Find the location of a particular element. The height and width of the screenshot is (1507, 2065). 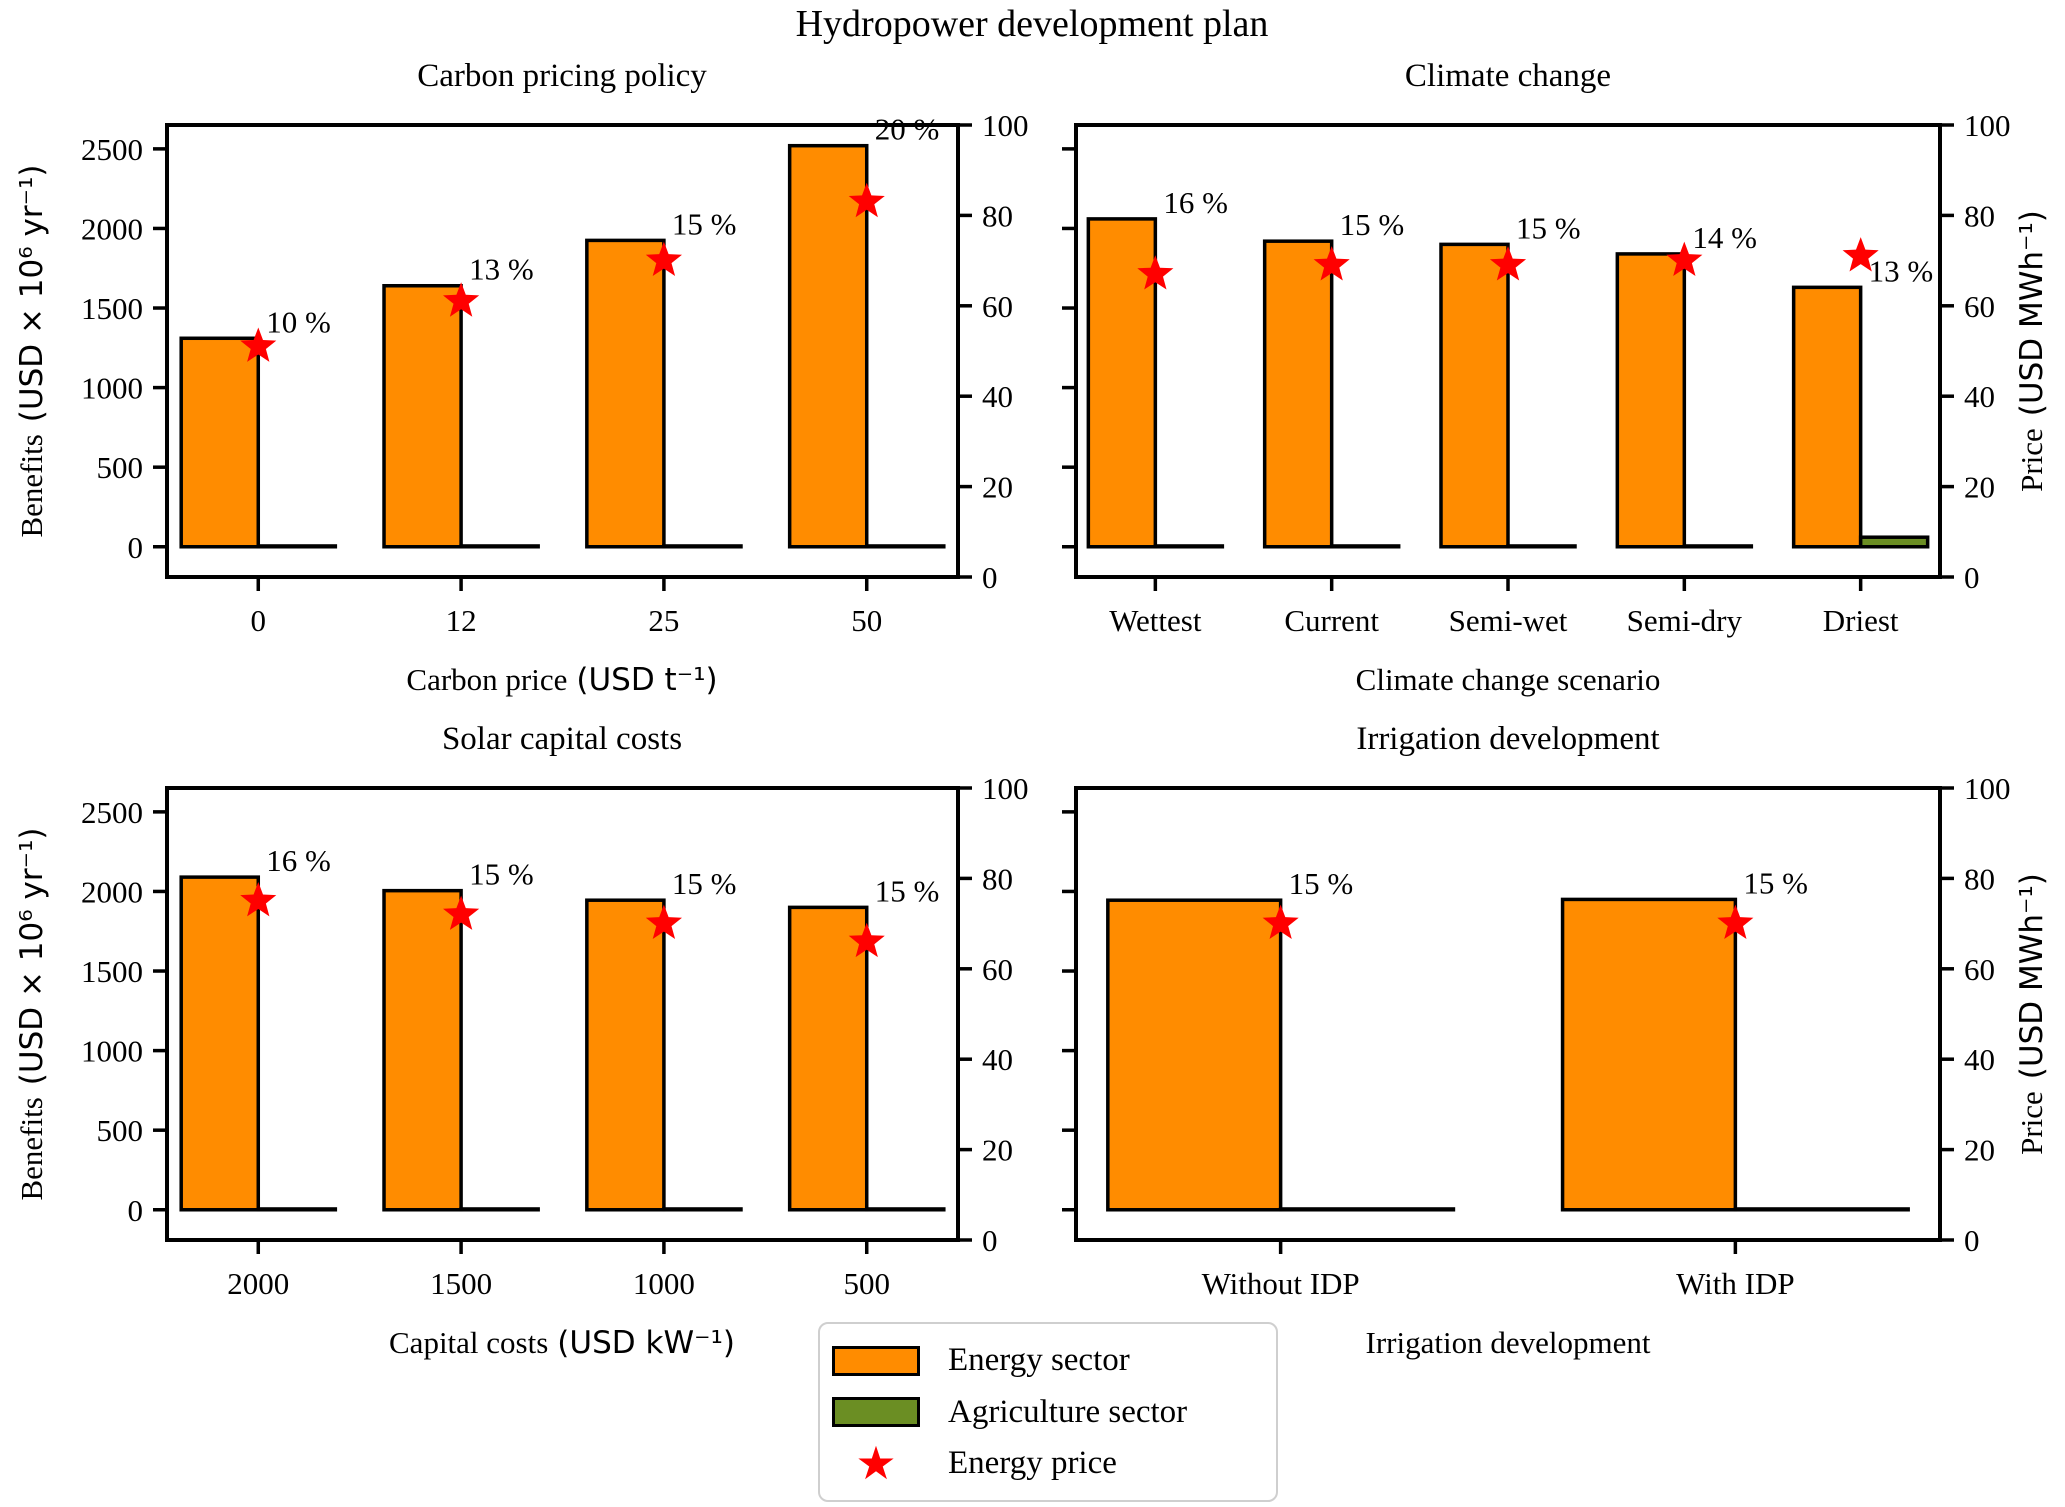

legend-item-price: ★ Energy price is located at coordinates (1054, 1463).